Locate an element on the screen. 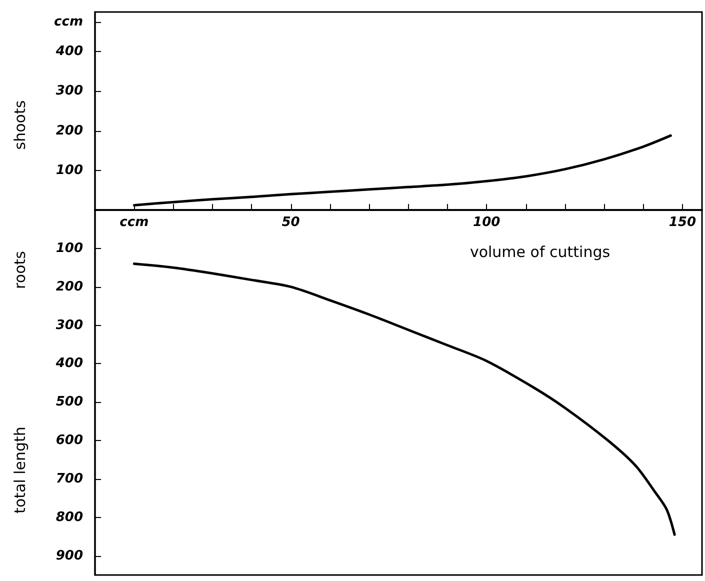 This screenshot has width=705, height=581. x-tick-label: ccm is located at coordinates (134, 222).